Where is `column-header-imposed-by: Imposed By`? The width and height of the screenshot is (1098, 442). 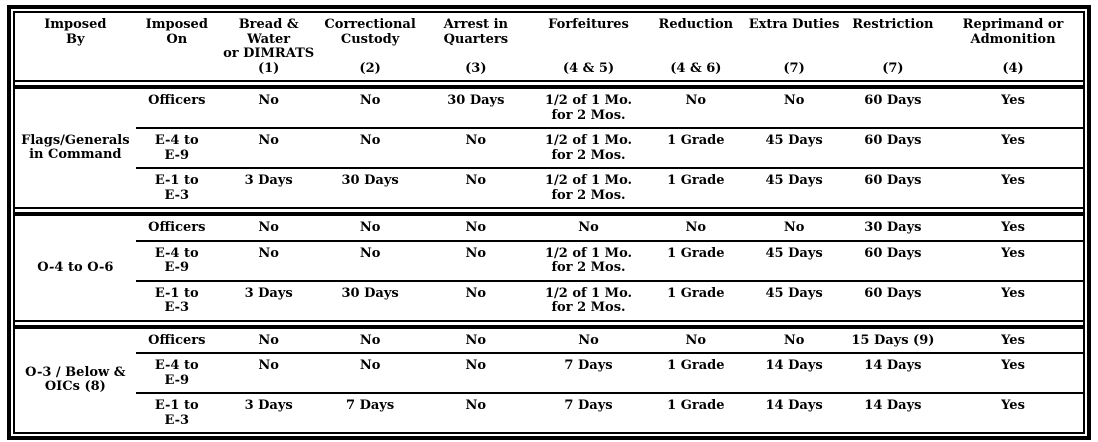 column-header-imposed-by: Imposed By is located at coordinates (75, 46).